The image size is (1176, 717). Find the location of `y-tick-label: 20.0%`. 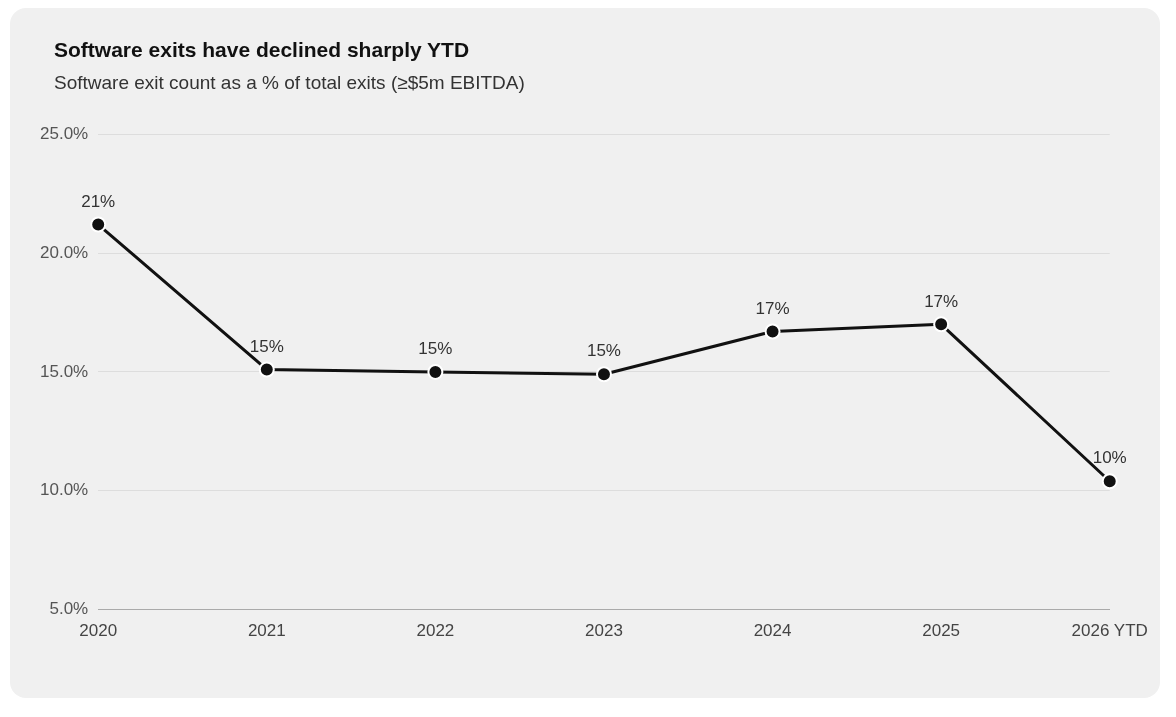

y-tick-label: 20.0% is located at coordinates (64, 252).